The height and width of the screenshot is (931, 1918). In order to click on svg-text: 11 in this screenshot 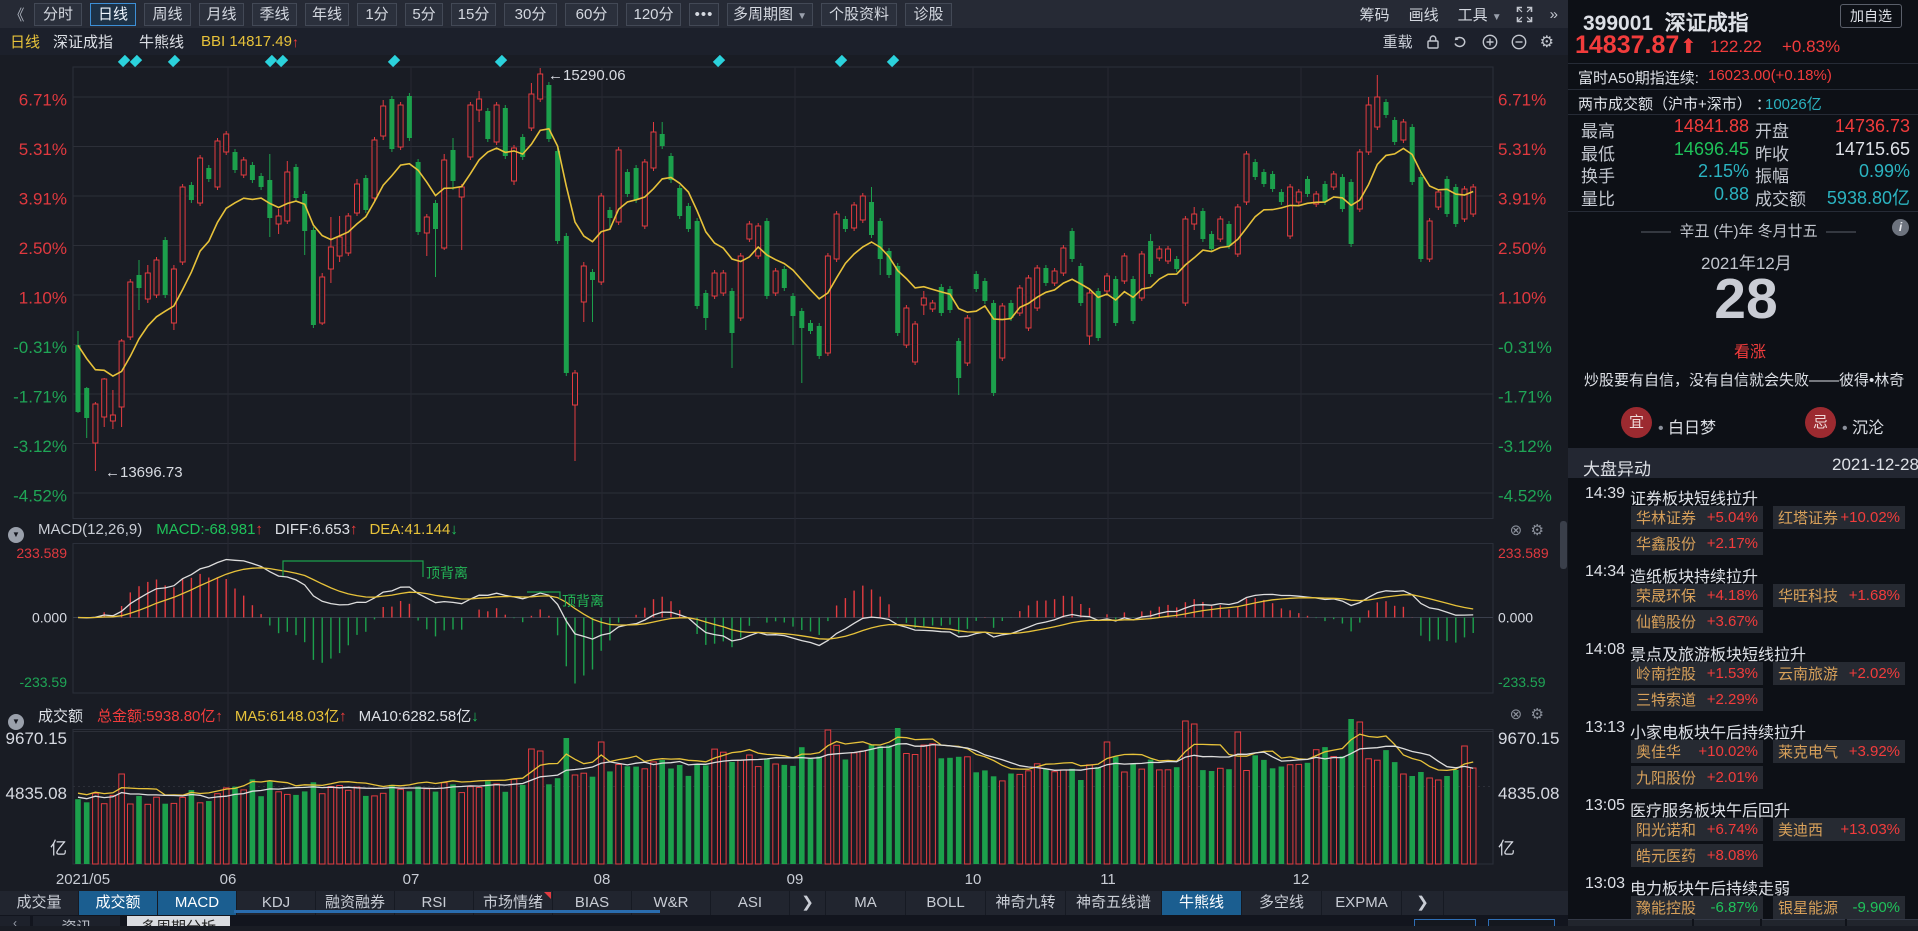, I will do `click(1108, 879)`.